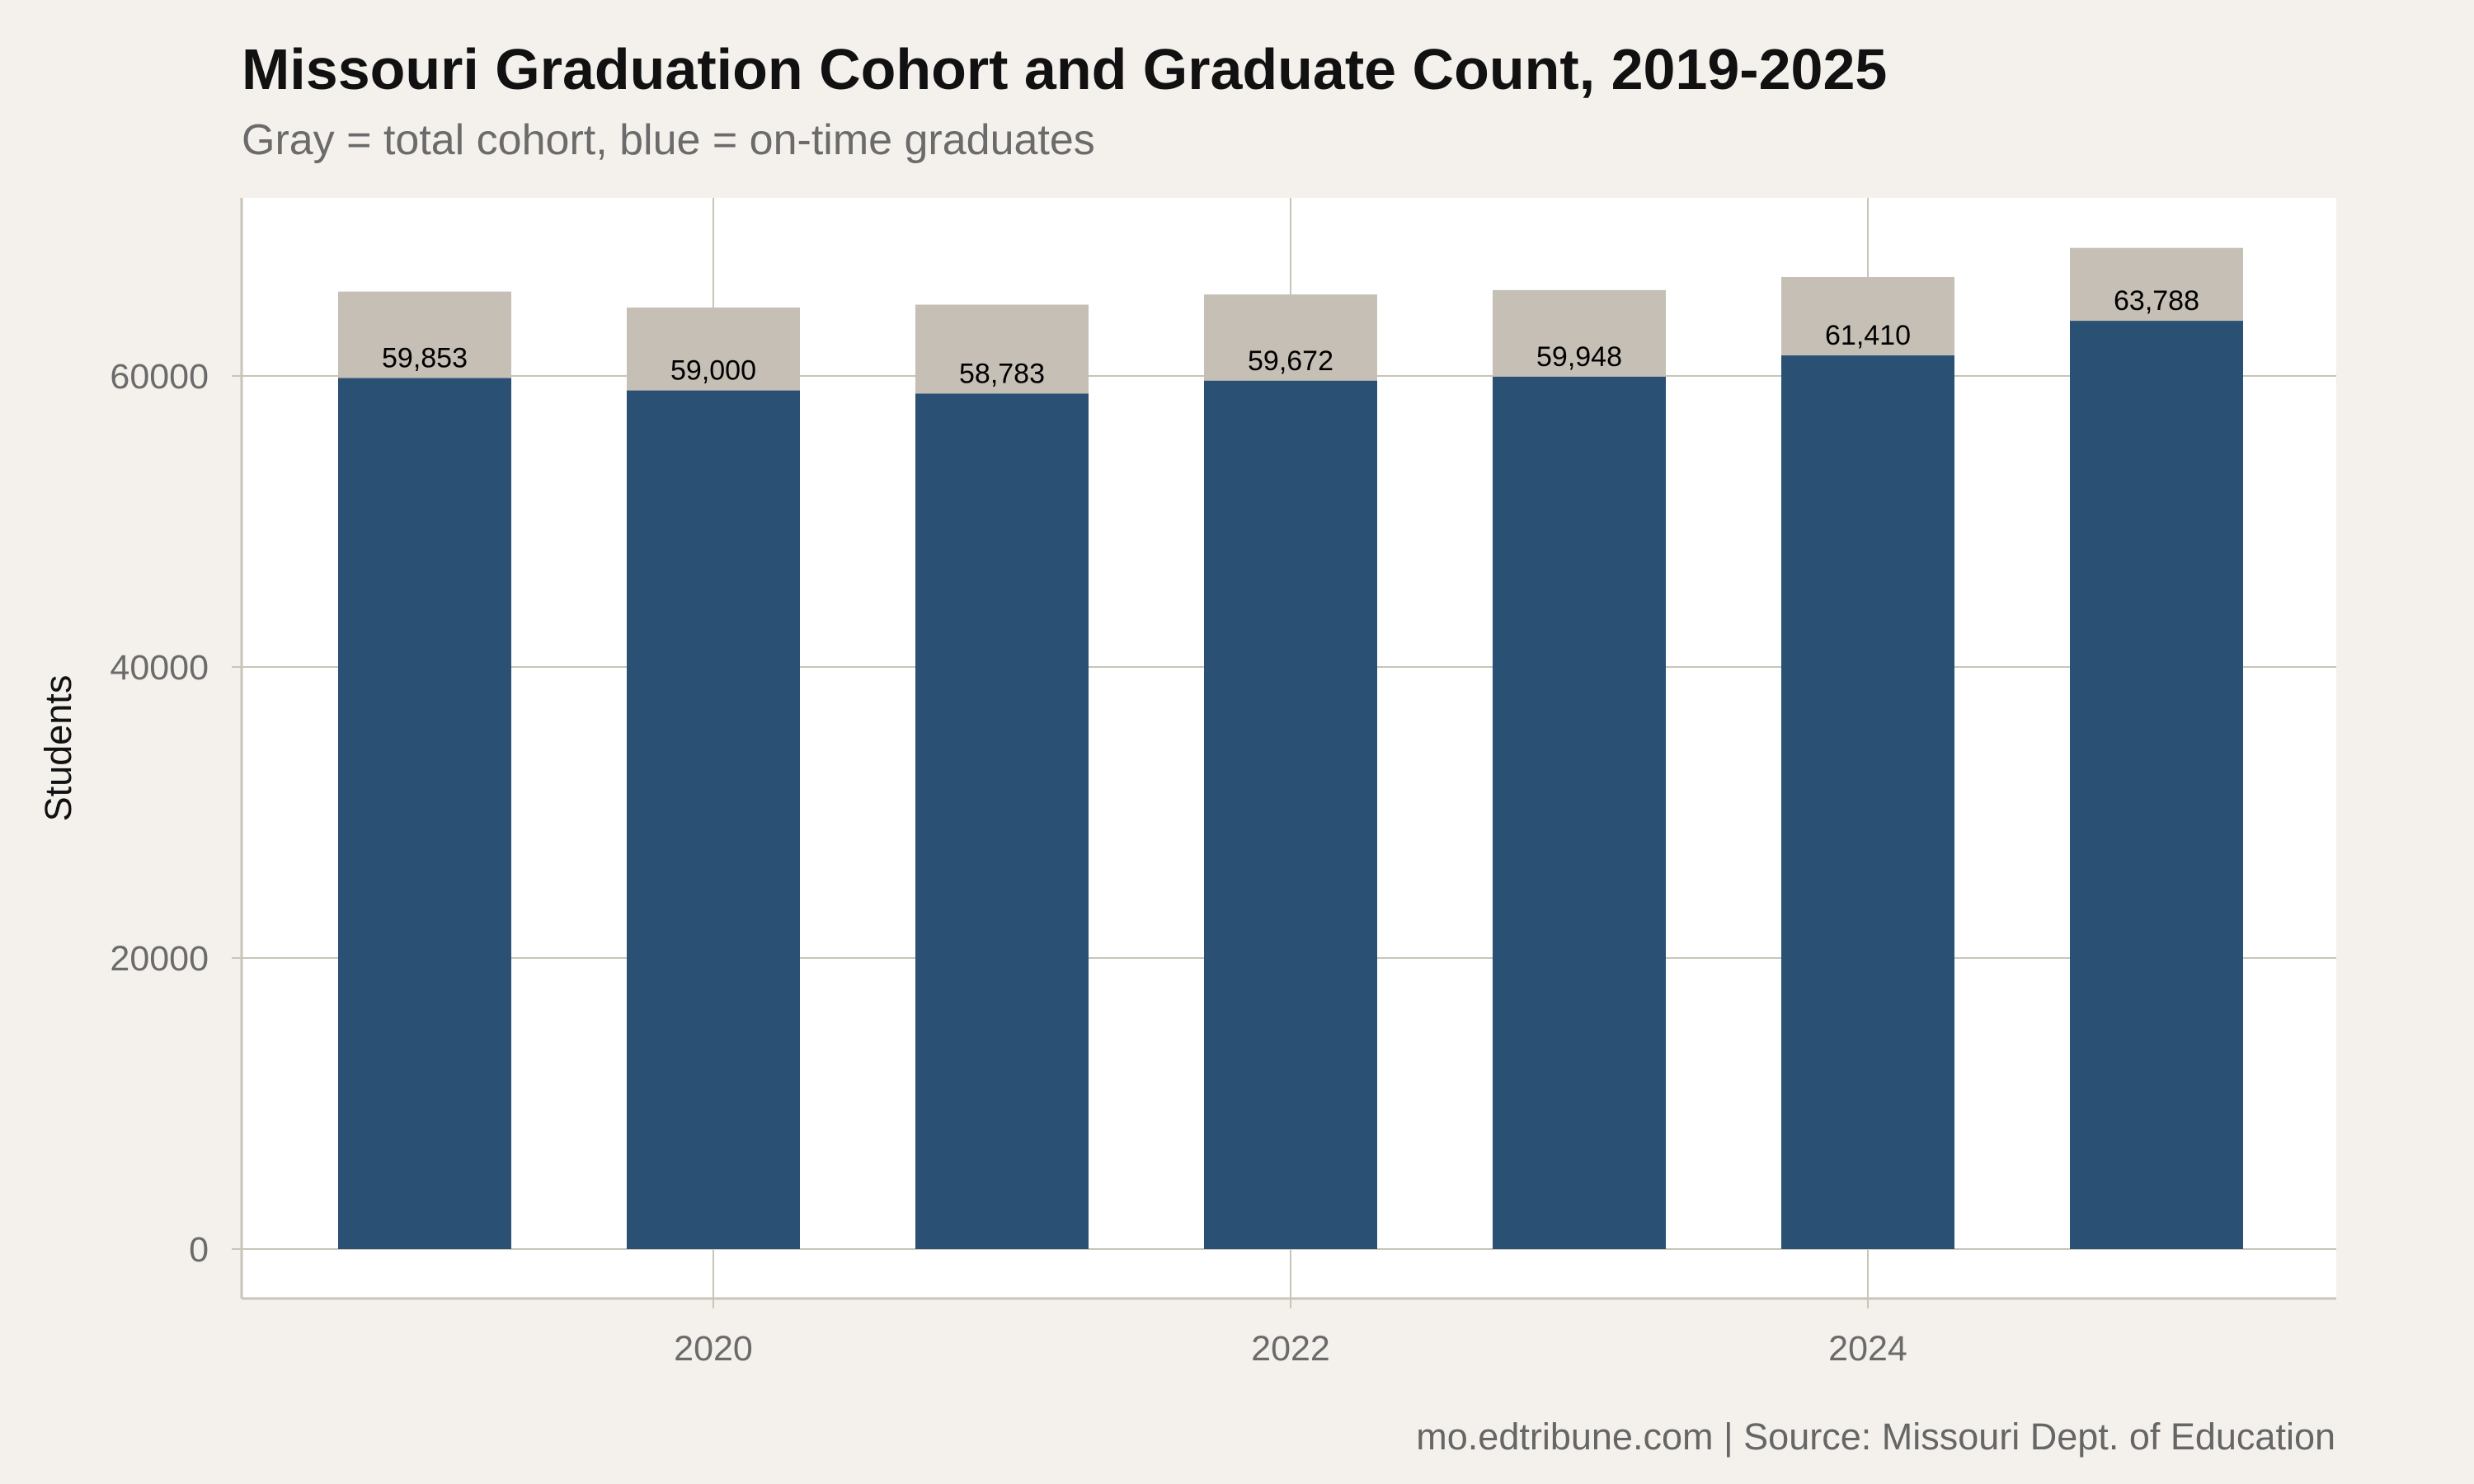  I want to click on x-tick-label: 2022, so click(1290, 1349).